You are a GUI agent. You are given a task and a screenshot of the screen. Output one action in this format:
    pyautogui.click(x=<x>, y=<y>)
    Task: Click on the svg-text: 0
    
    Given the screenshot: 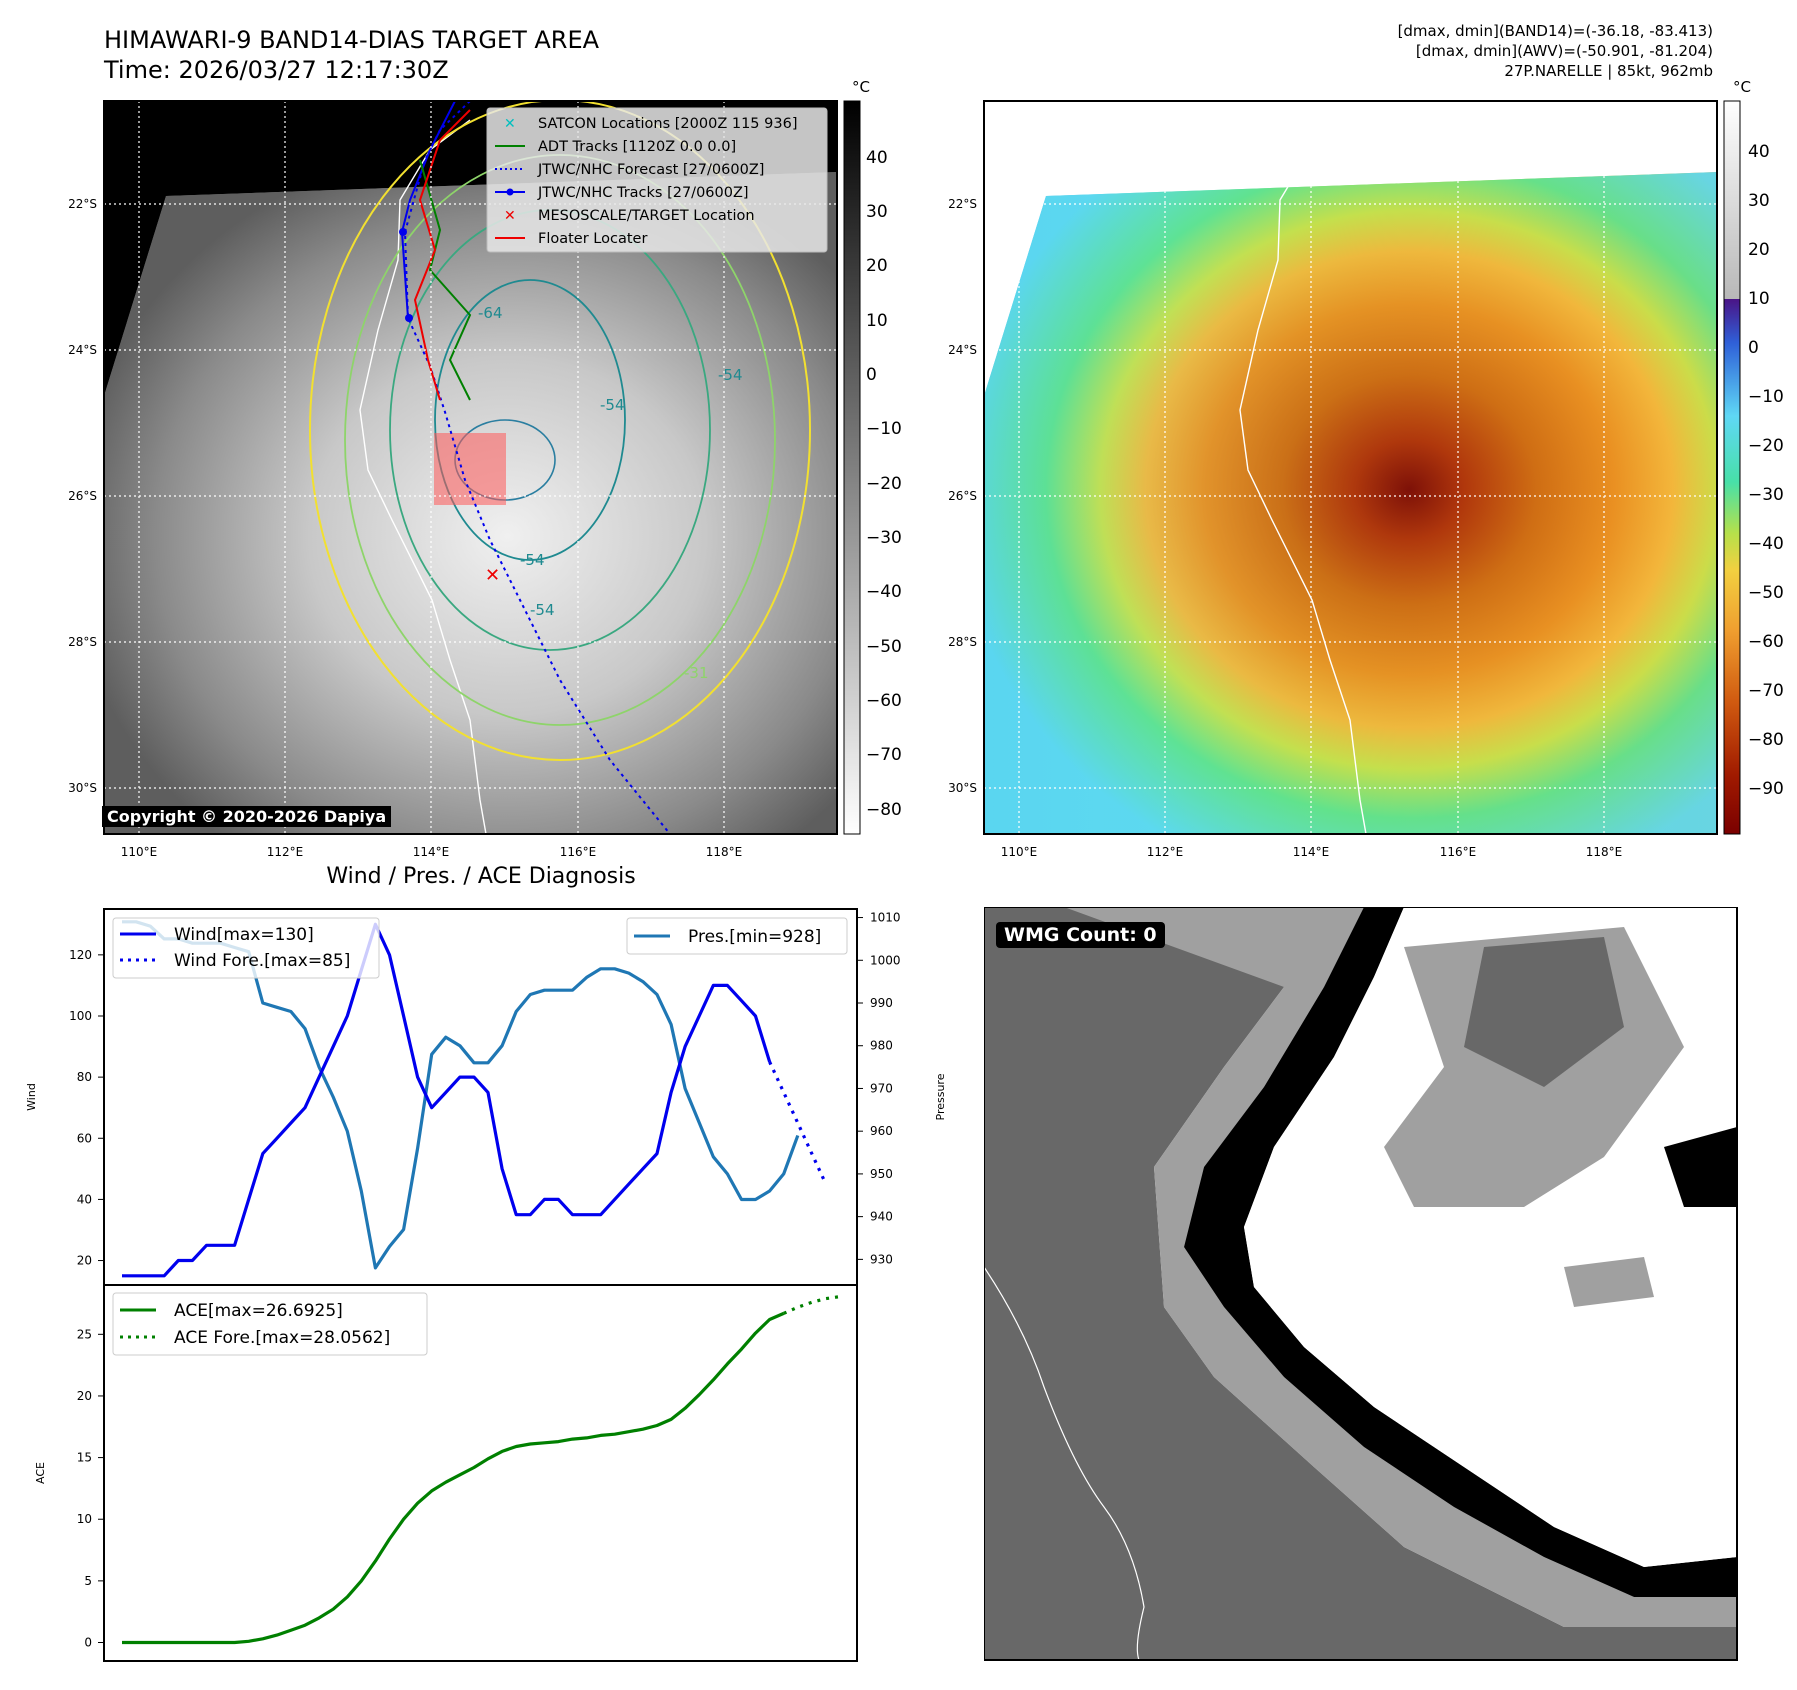 What is the action you would take?
    pyautogui.click(x=1753, y=348)
    